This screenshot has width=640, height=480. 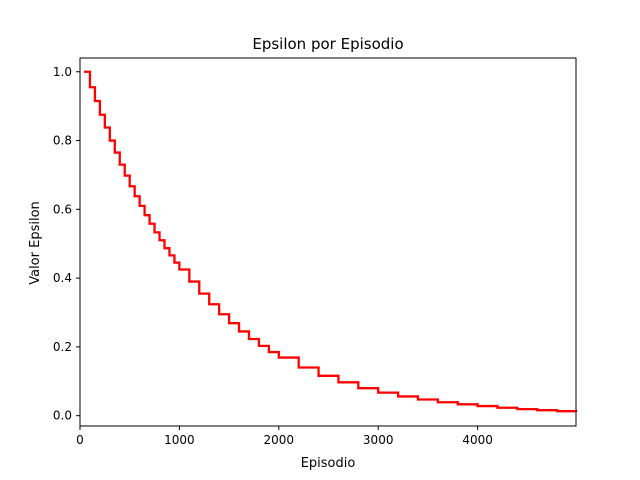 What do you see at coordinates (328, 463) in the screenshot?
I see `x-axis-label: Episodio` at bounding box center [328, 463].